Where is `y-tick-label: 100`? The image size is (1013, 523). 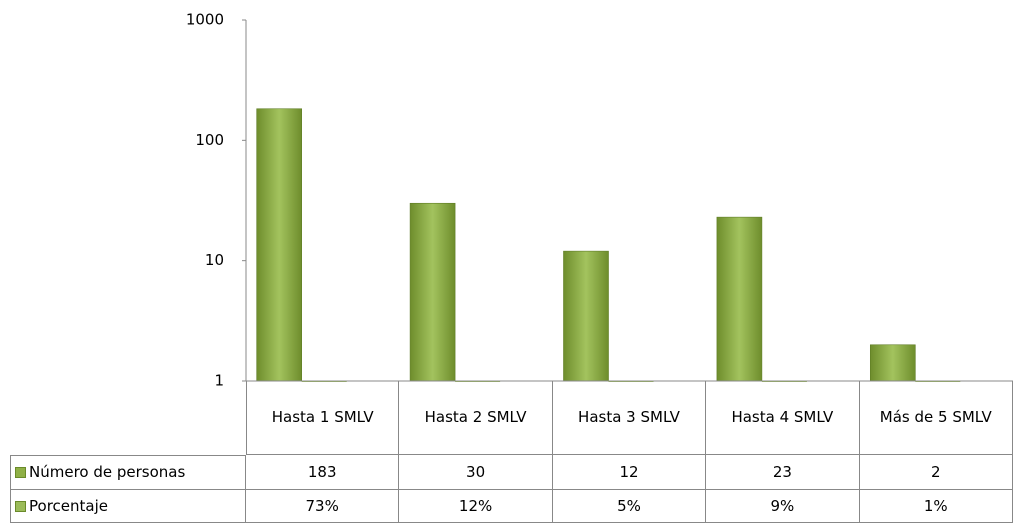
y-tick-label: 100 is located at coordinates (209, 140).